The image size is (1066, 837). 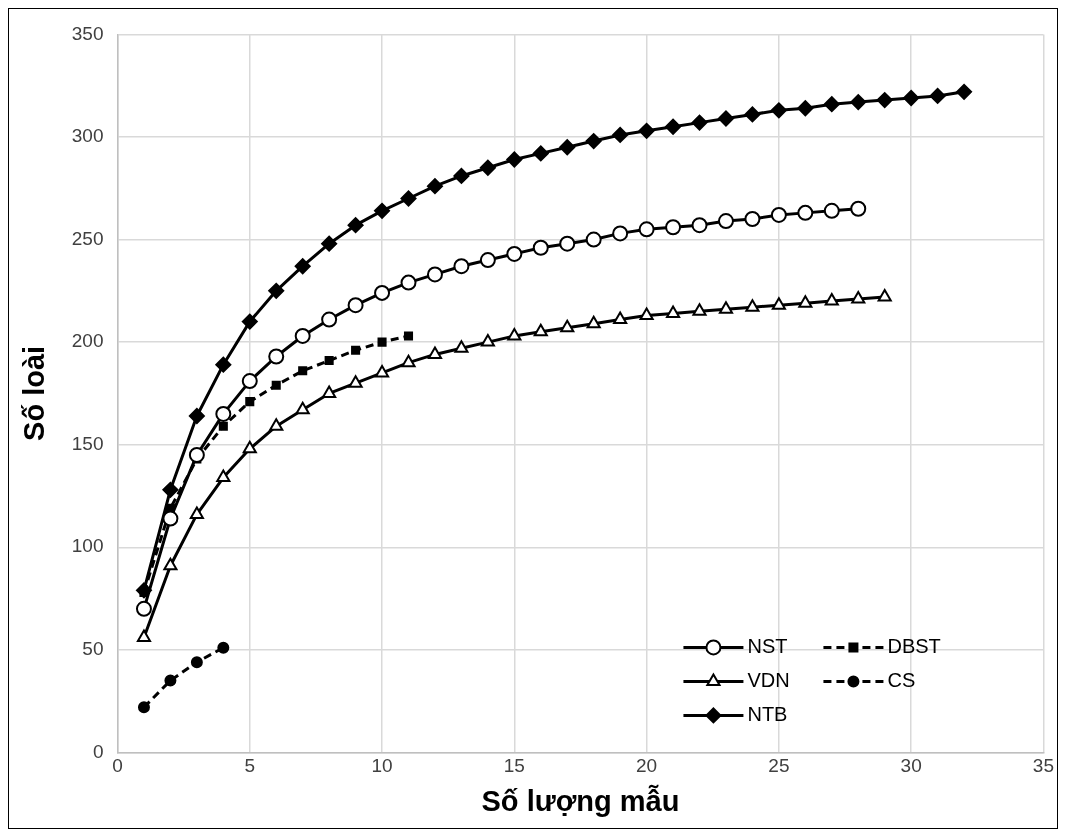 I want to click on y-tick-label: 100, so click(x=87, y=546).